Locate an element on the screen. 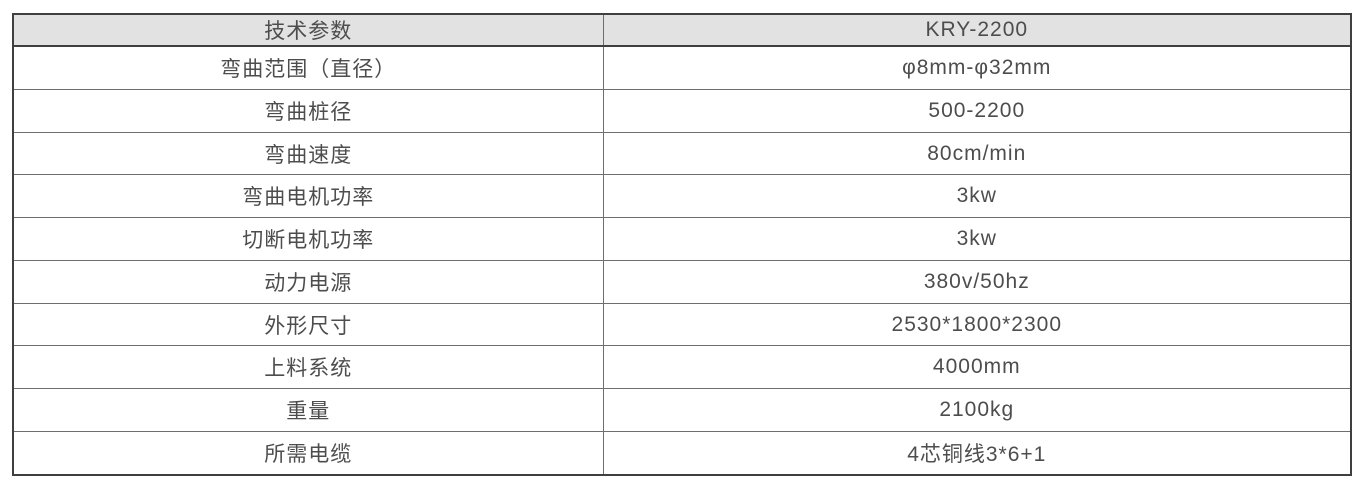 The image size is (1362, 492). table-row: 弯曲范围（直径） φ8mm-φ32mm is located at coordinates (682, 67).